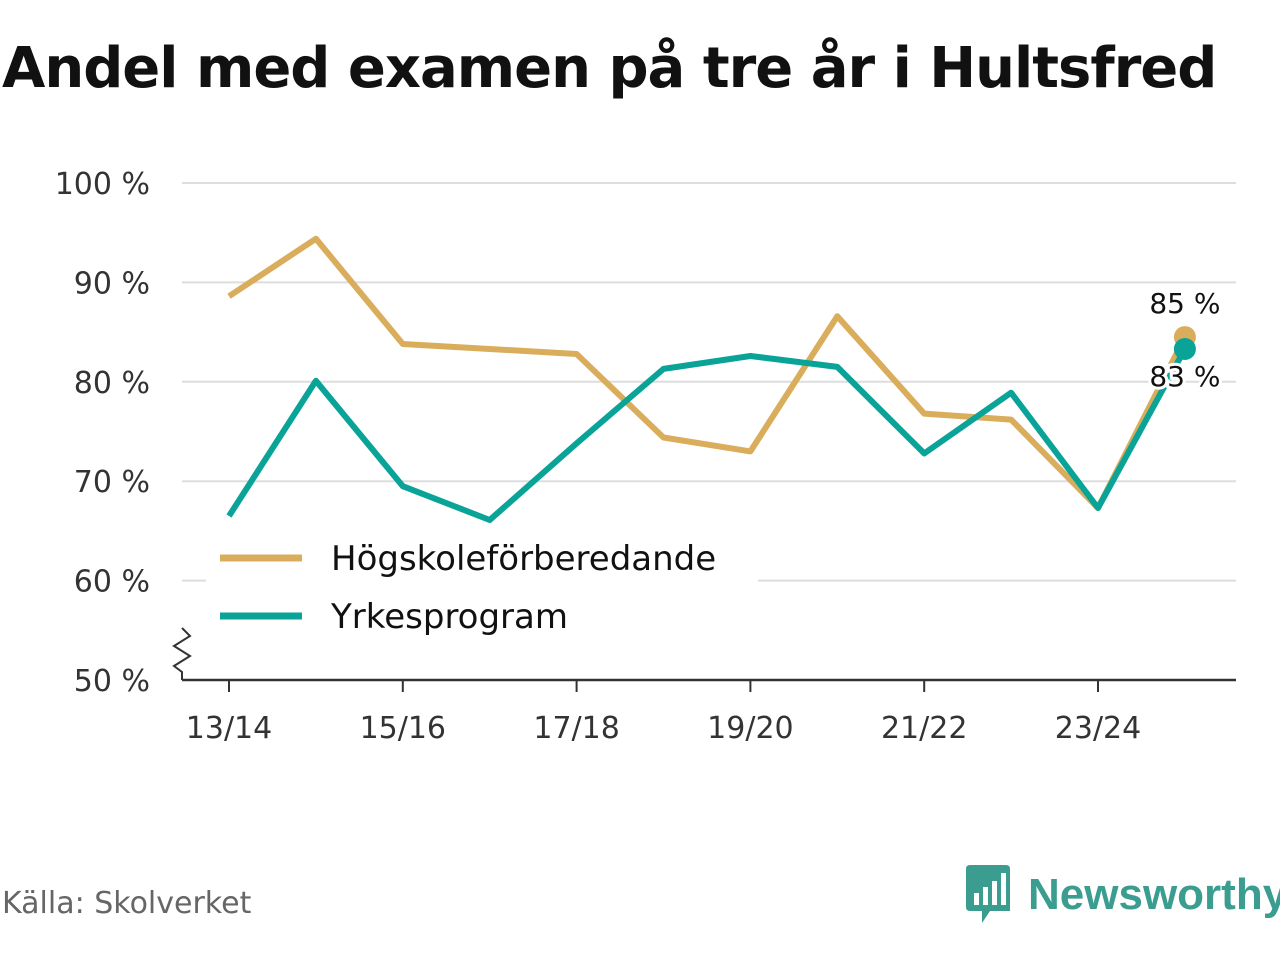 The image size is (1280, 960). I want to click on x-tick-label: 23/24, so click(1098, 728).